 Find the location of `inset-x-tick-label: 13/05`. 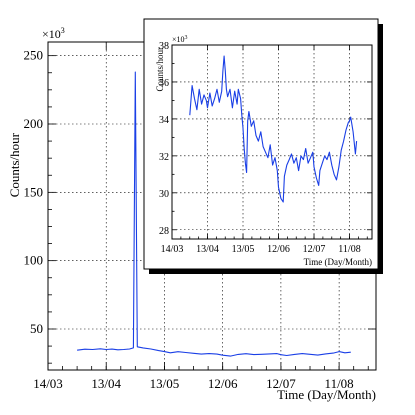

inset-x-tick-label: 13/05 is located at coordinates (243, 249).